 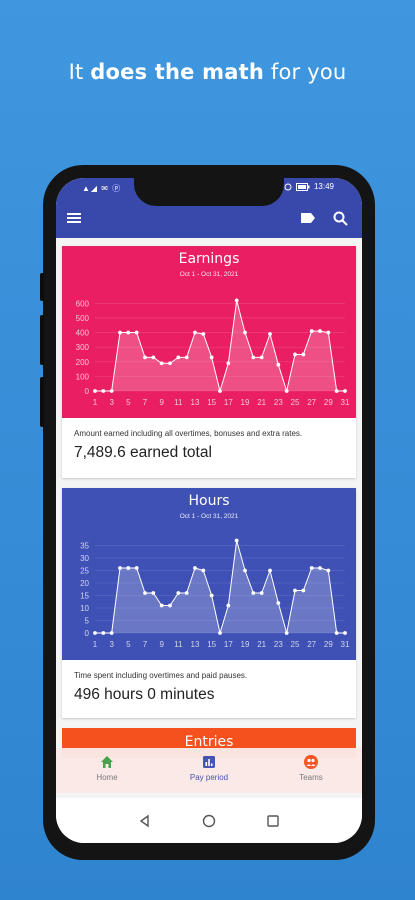 I want to click on camera-notch, so click(x=209, y=192).